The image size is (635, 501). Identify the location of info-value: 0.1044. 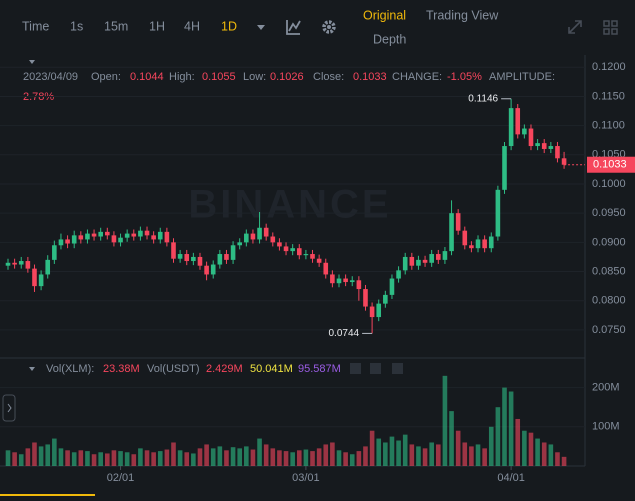
(147, 77).